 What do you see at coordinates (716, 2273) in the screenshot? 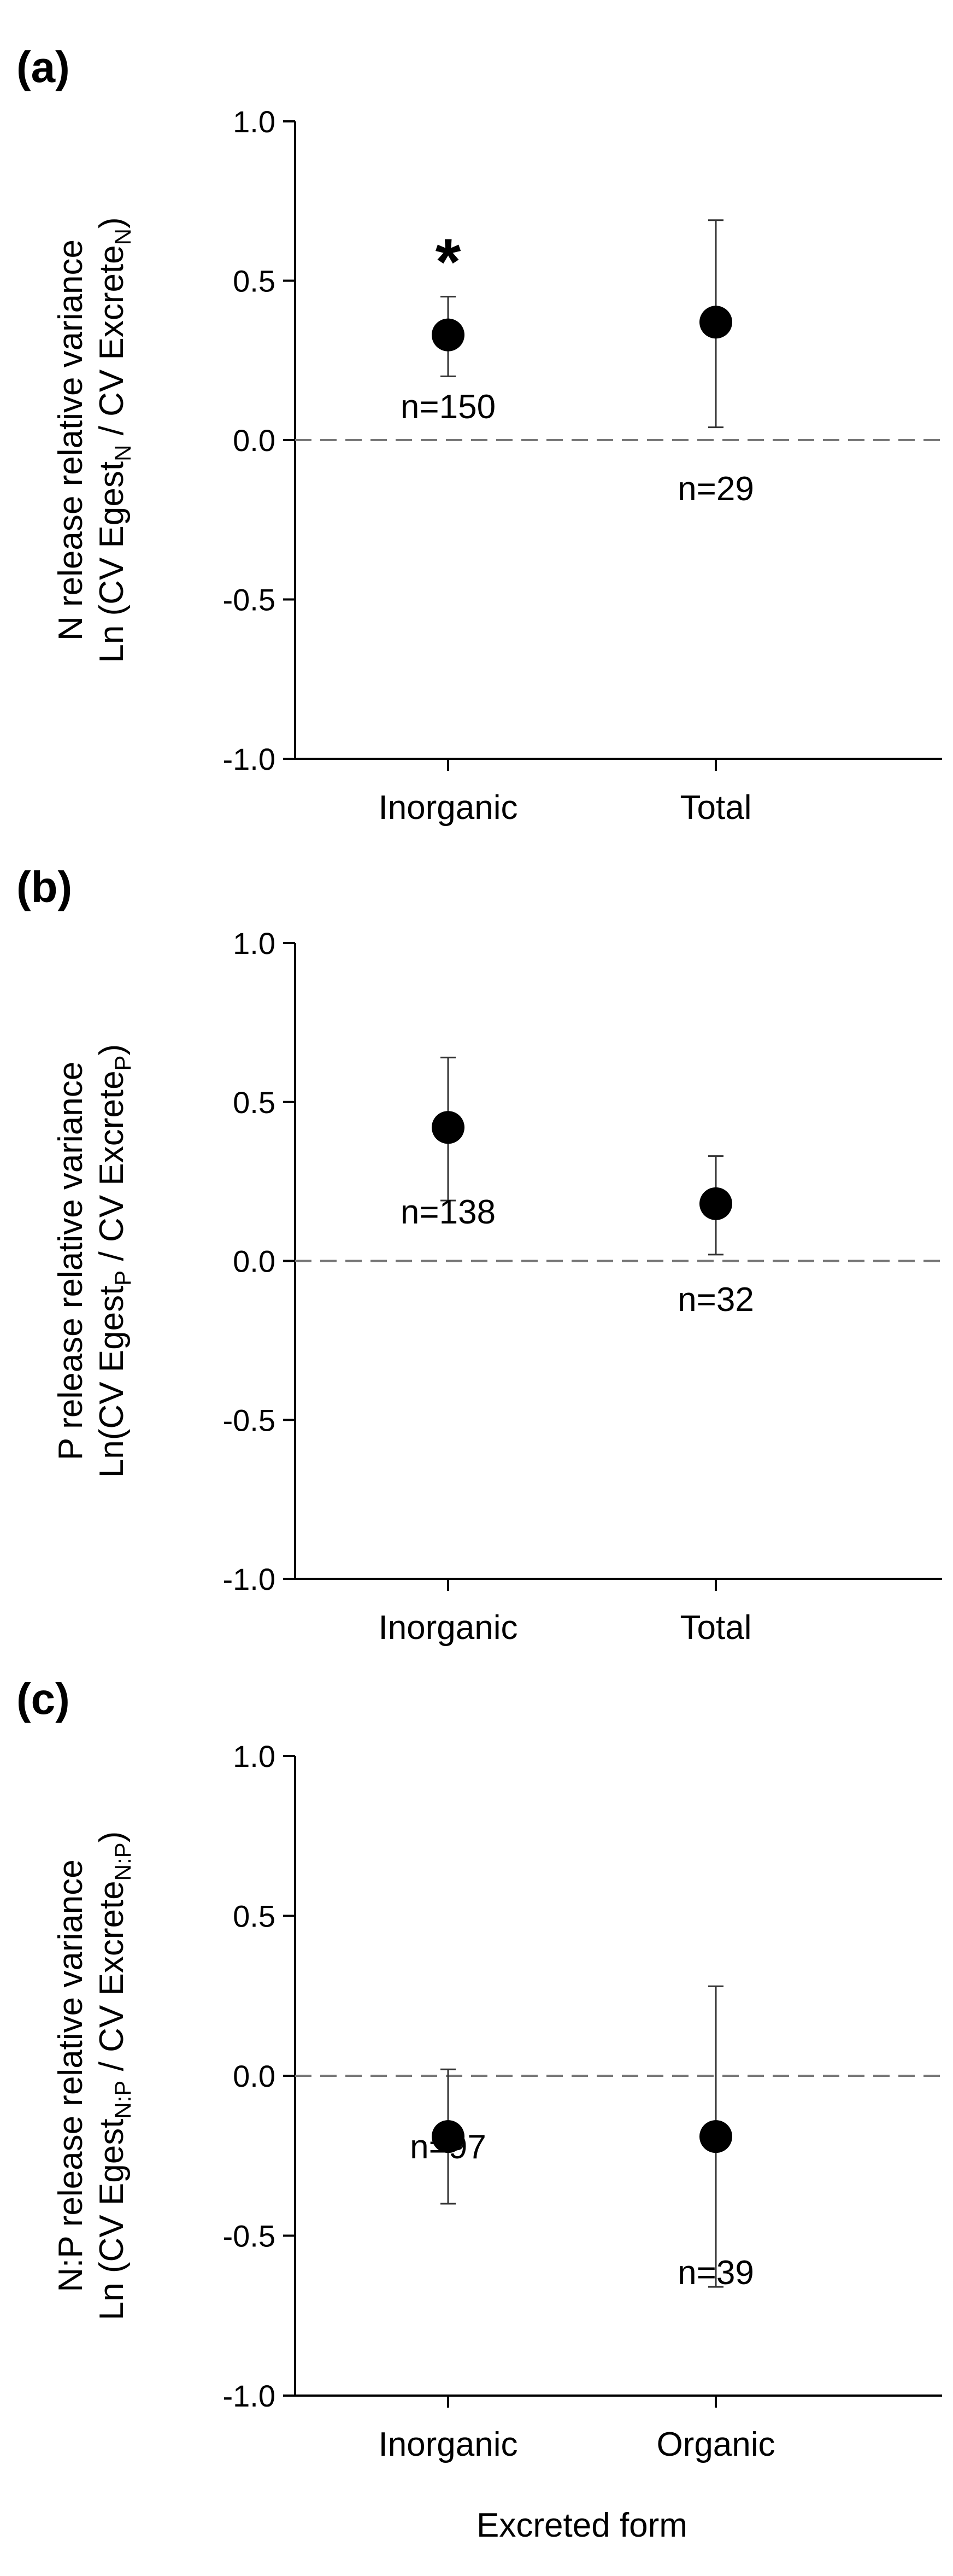
I see `n-label: n=39` at bounding box center [716, 2273].